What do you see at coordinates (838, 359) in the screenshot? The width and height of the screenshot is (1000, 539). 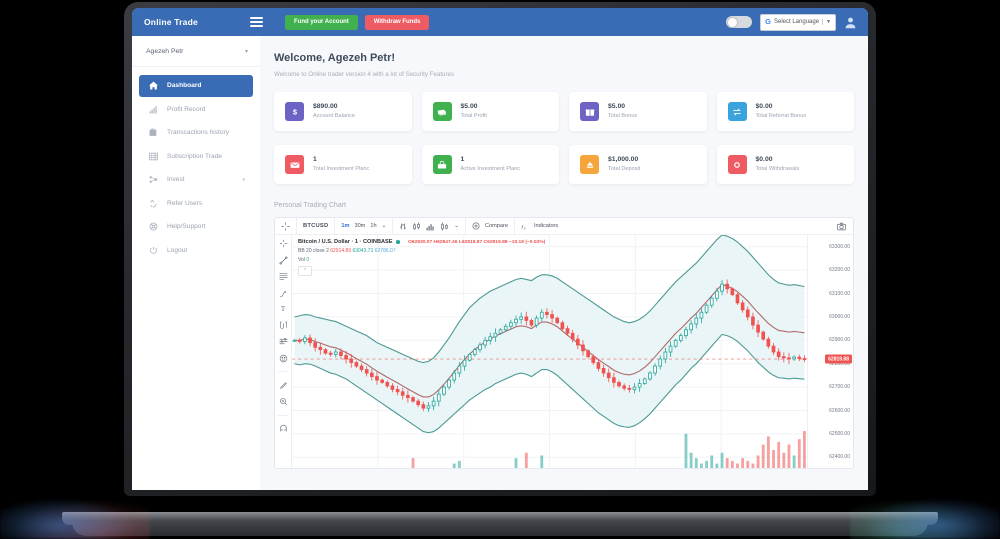 I see `current-price-badge: 62819.88` at bounding box center [838, 359].